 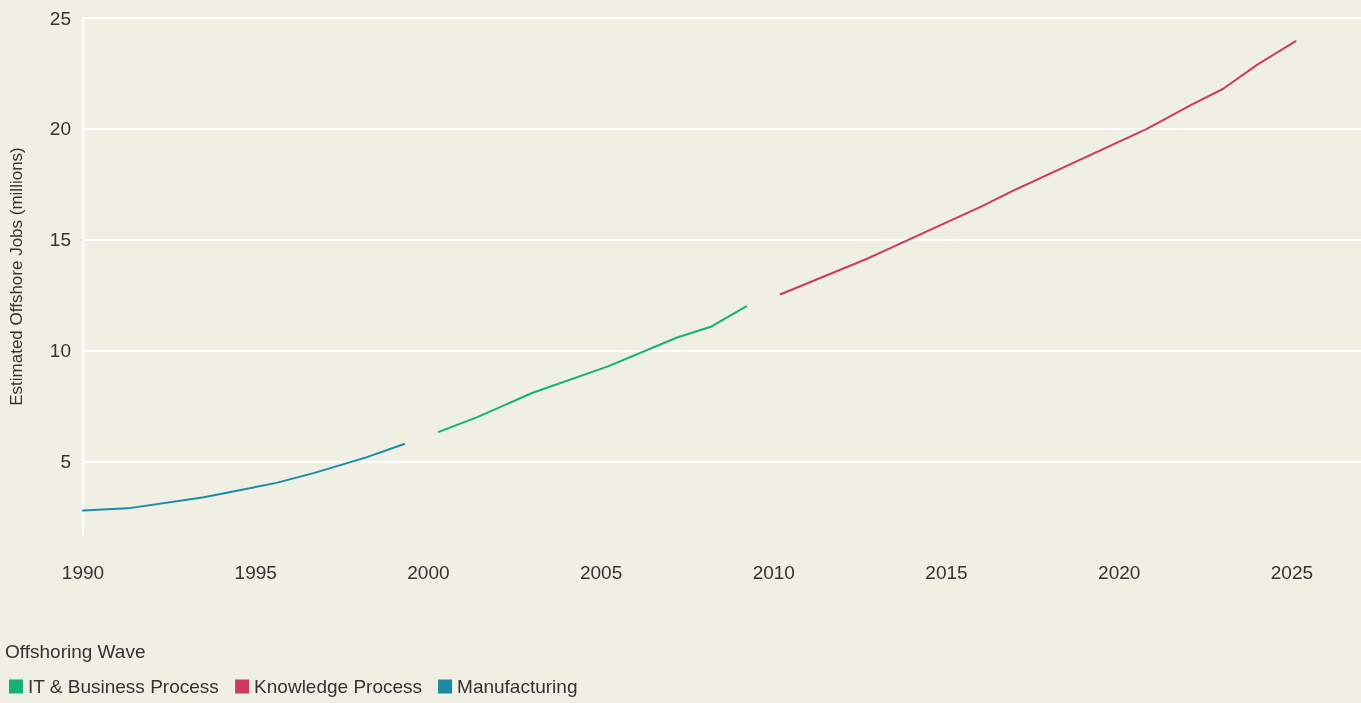 I want to click on y-tick-label: 10, so click(x=60, y=351).